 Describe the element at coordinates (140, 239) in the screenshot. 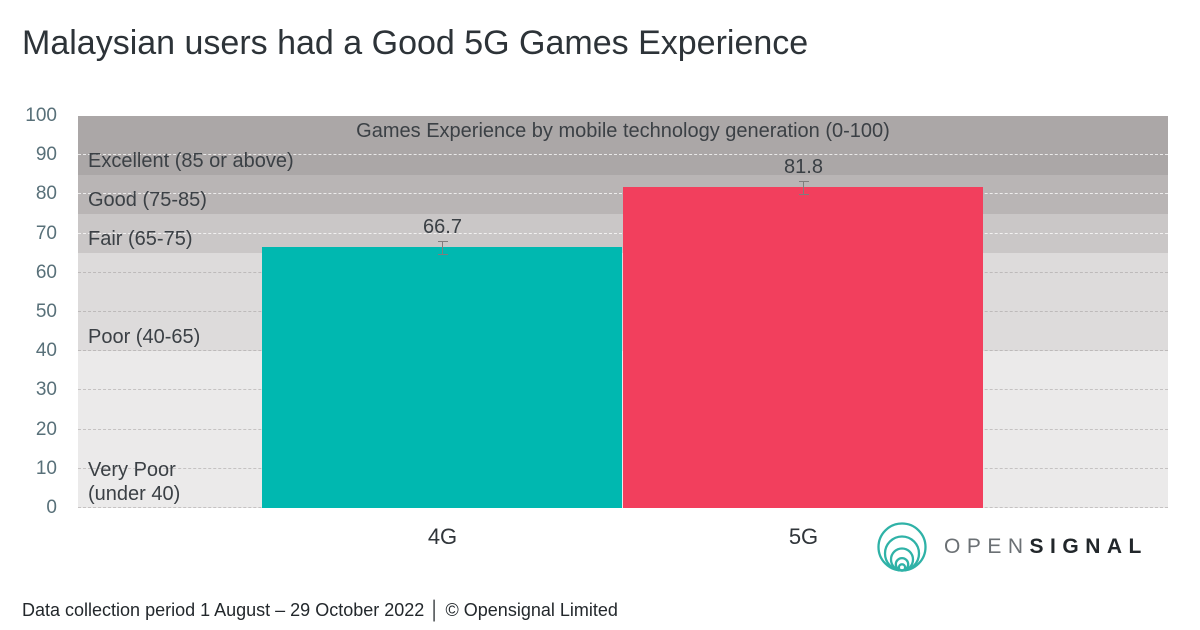

I see `quality-band-label: Fair (65-75)` at that location.